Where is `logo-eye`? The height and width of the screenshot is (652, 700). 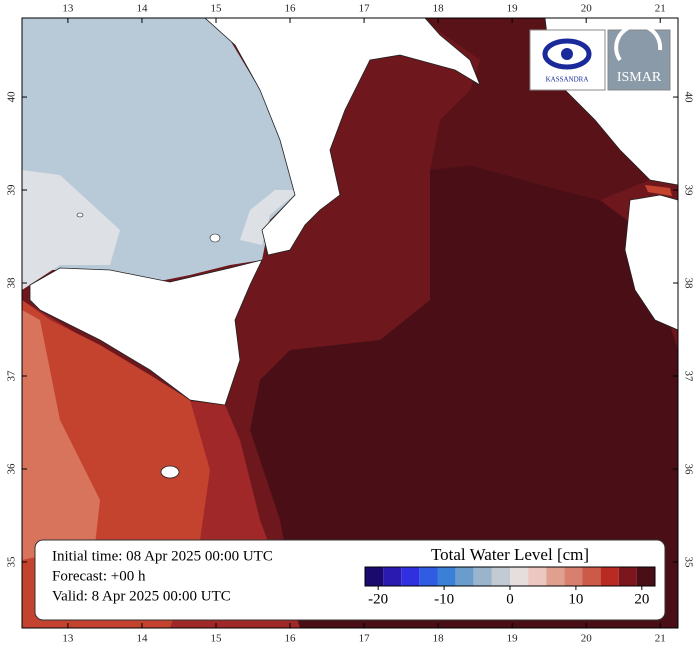
logo-eye is located at coordinates (567, 54).